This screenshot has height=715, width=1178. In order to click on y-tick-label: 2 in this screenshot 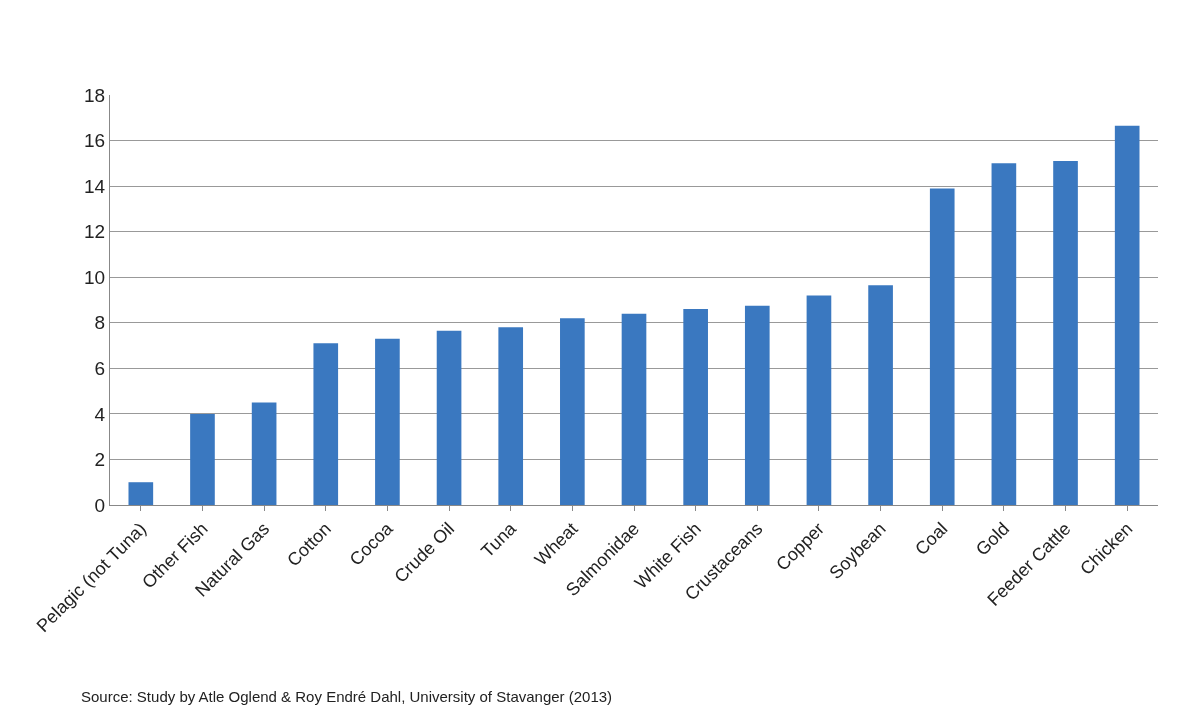, I will do `click(100, 460)`.